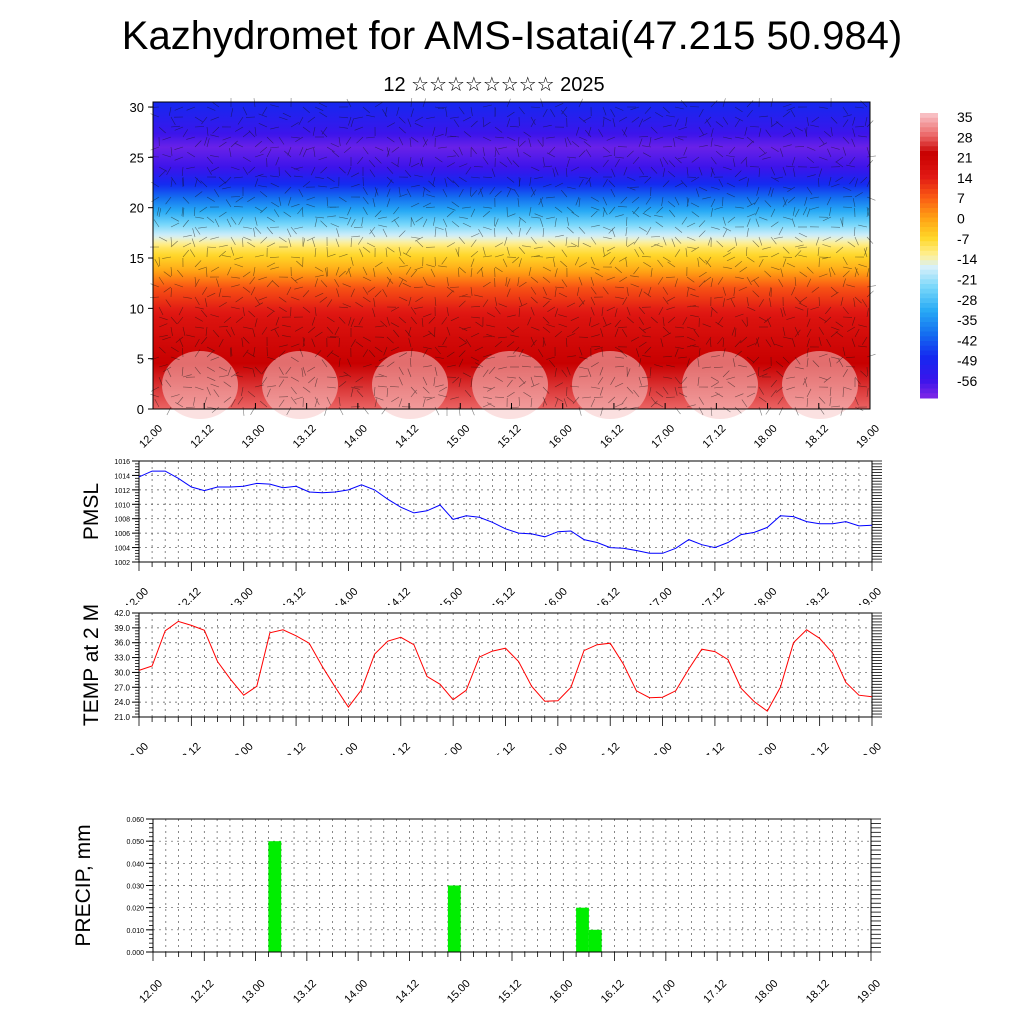 This screenshot has width=1024, height=1024. I want to click on colorbar-label: -56, so click(967, 381).